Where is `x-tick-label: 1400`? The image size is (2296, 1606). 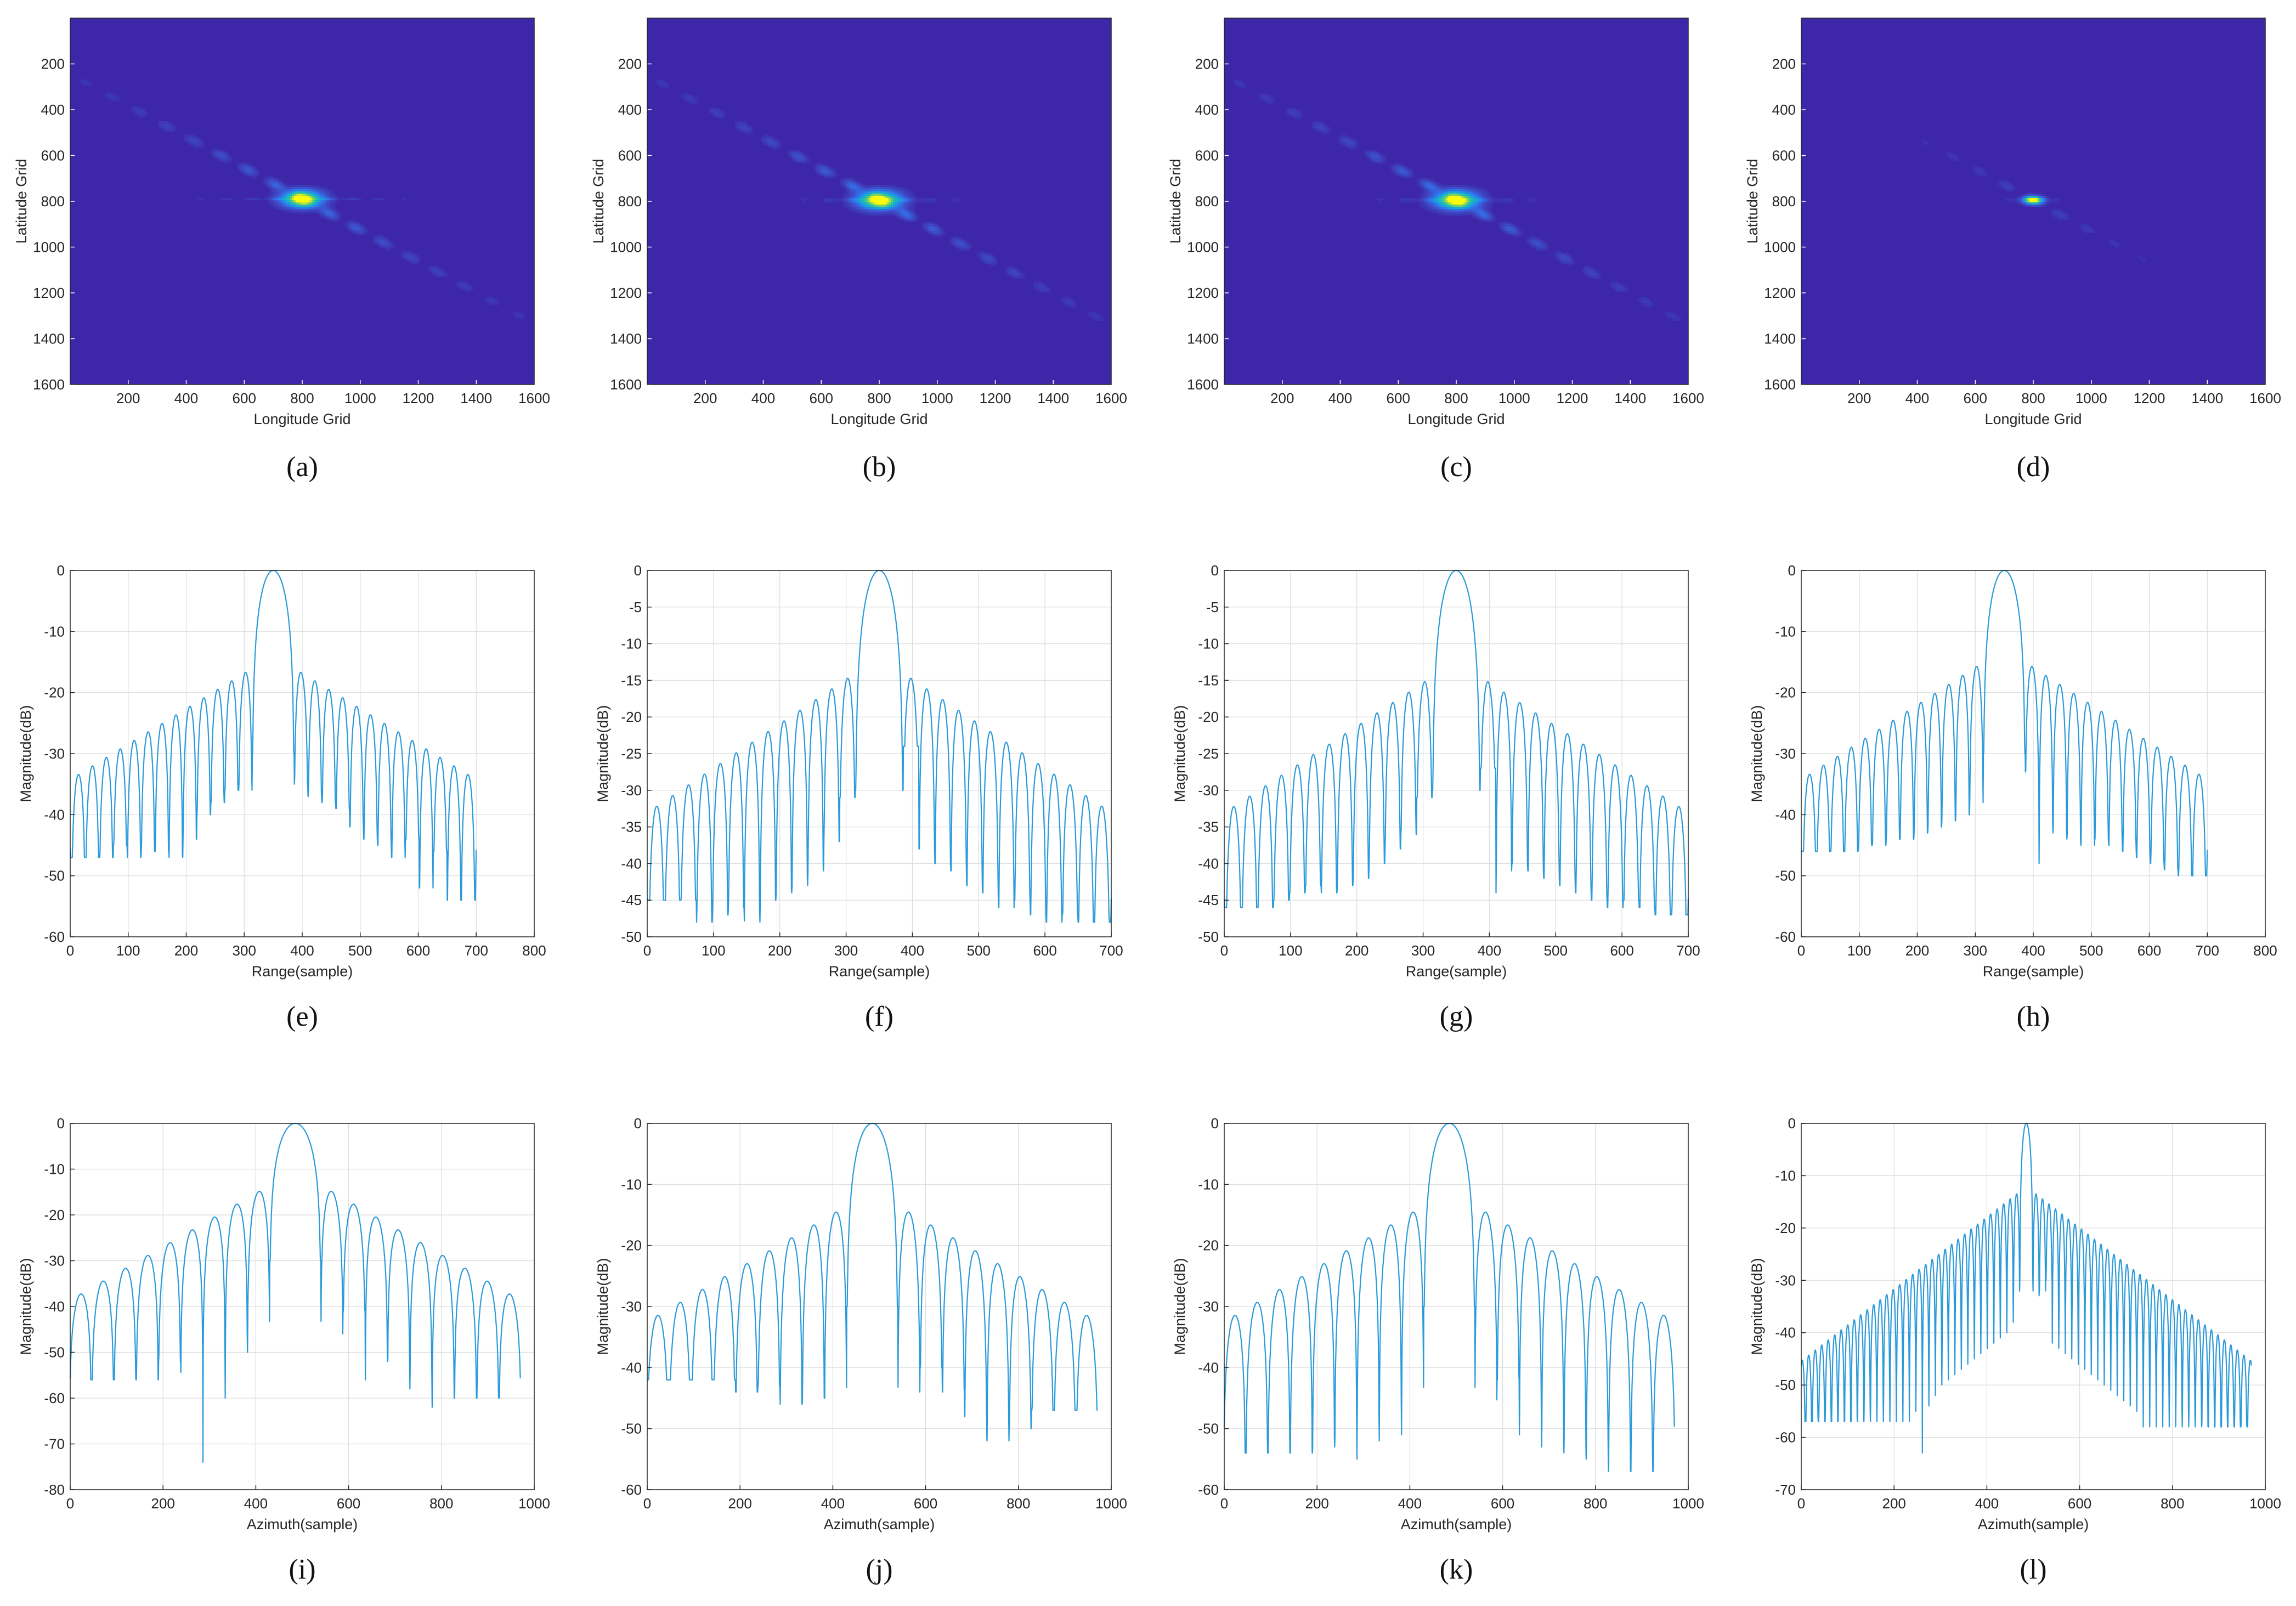
x-tick-label: 1400 is located at coordinates (1630, 398).